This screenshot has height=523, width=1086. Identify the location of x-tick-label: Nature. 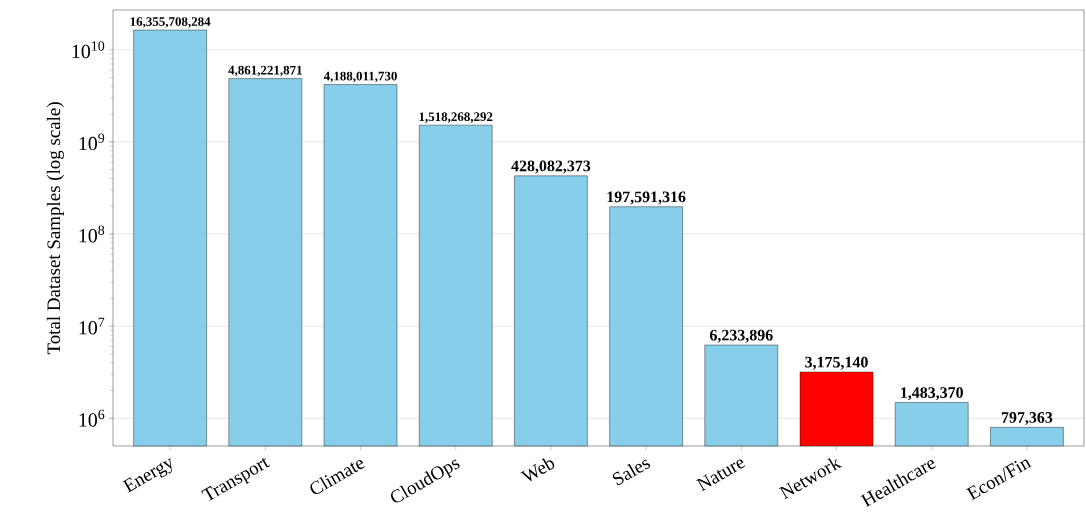
(720, 475).